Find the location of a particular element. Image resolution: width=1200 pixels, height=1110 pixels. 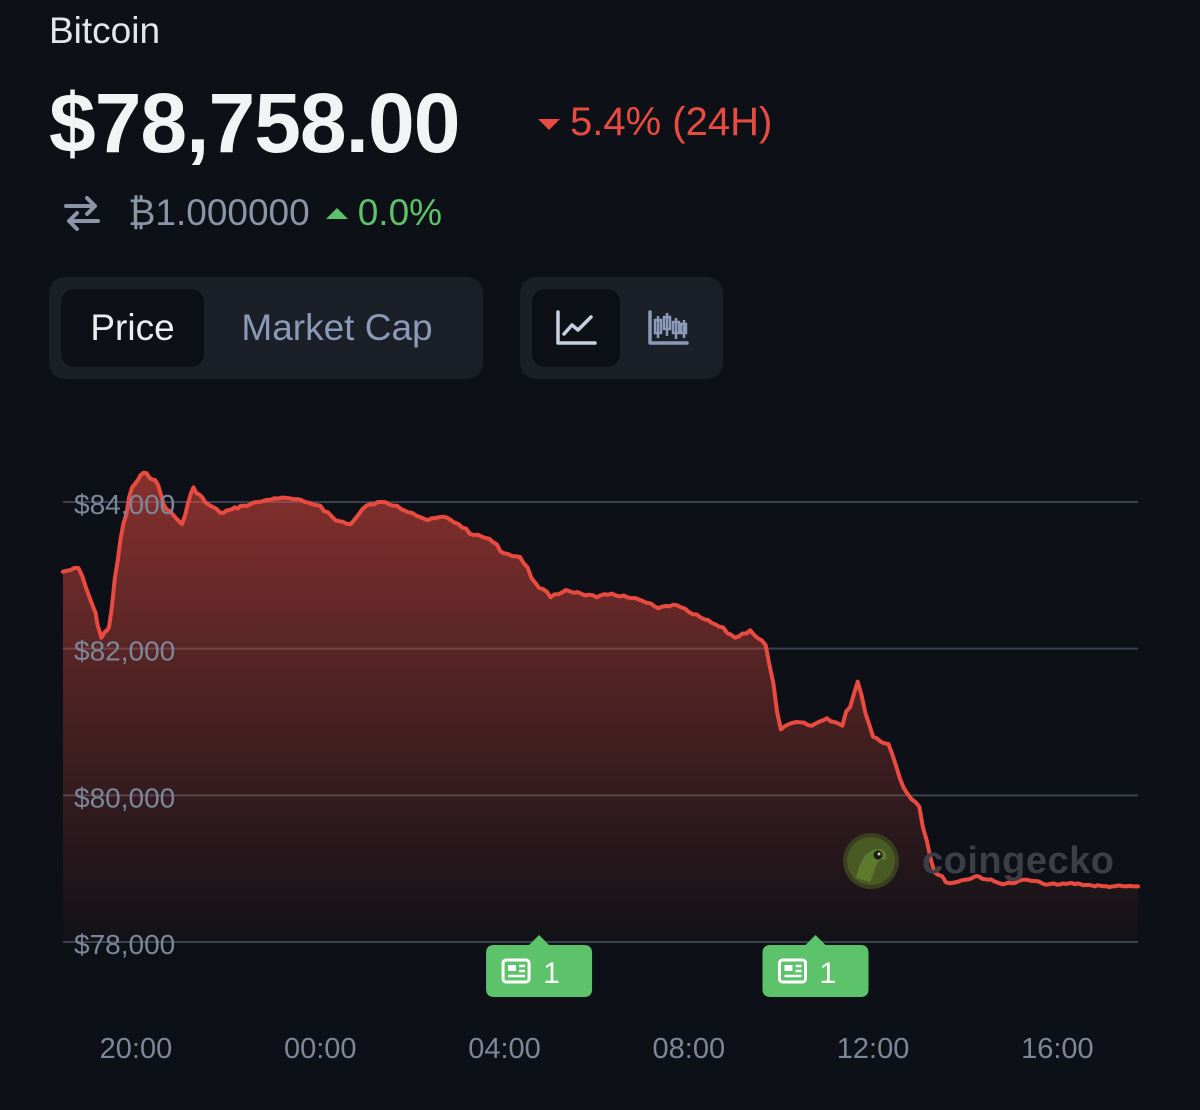

coin-name: Bitcoin is located at coordinates (105, 30).